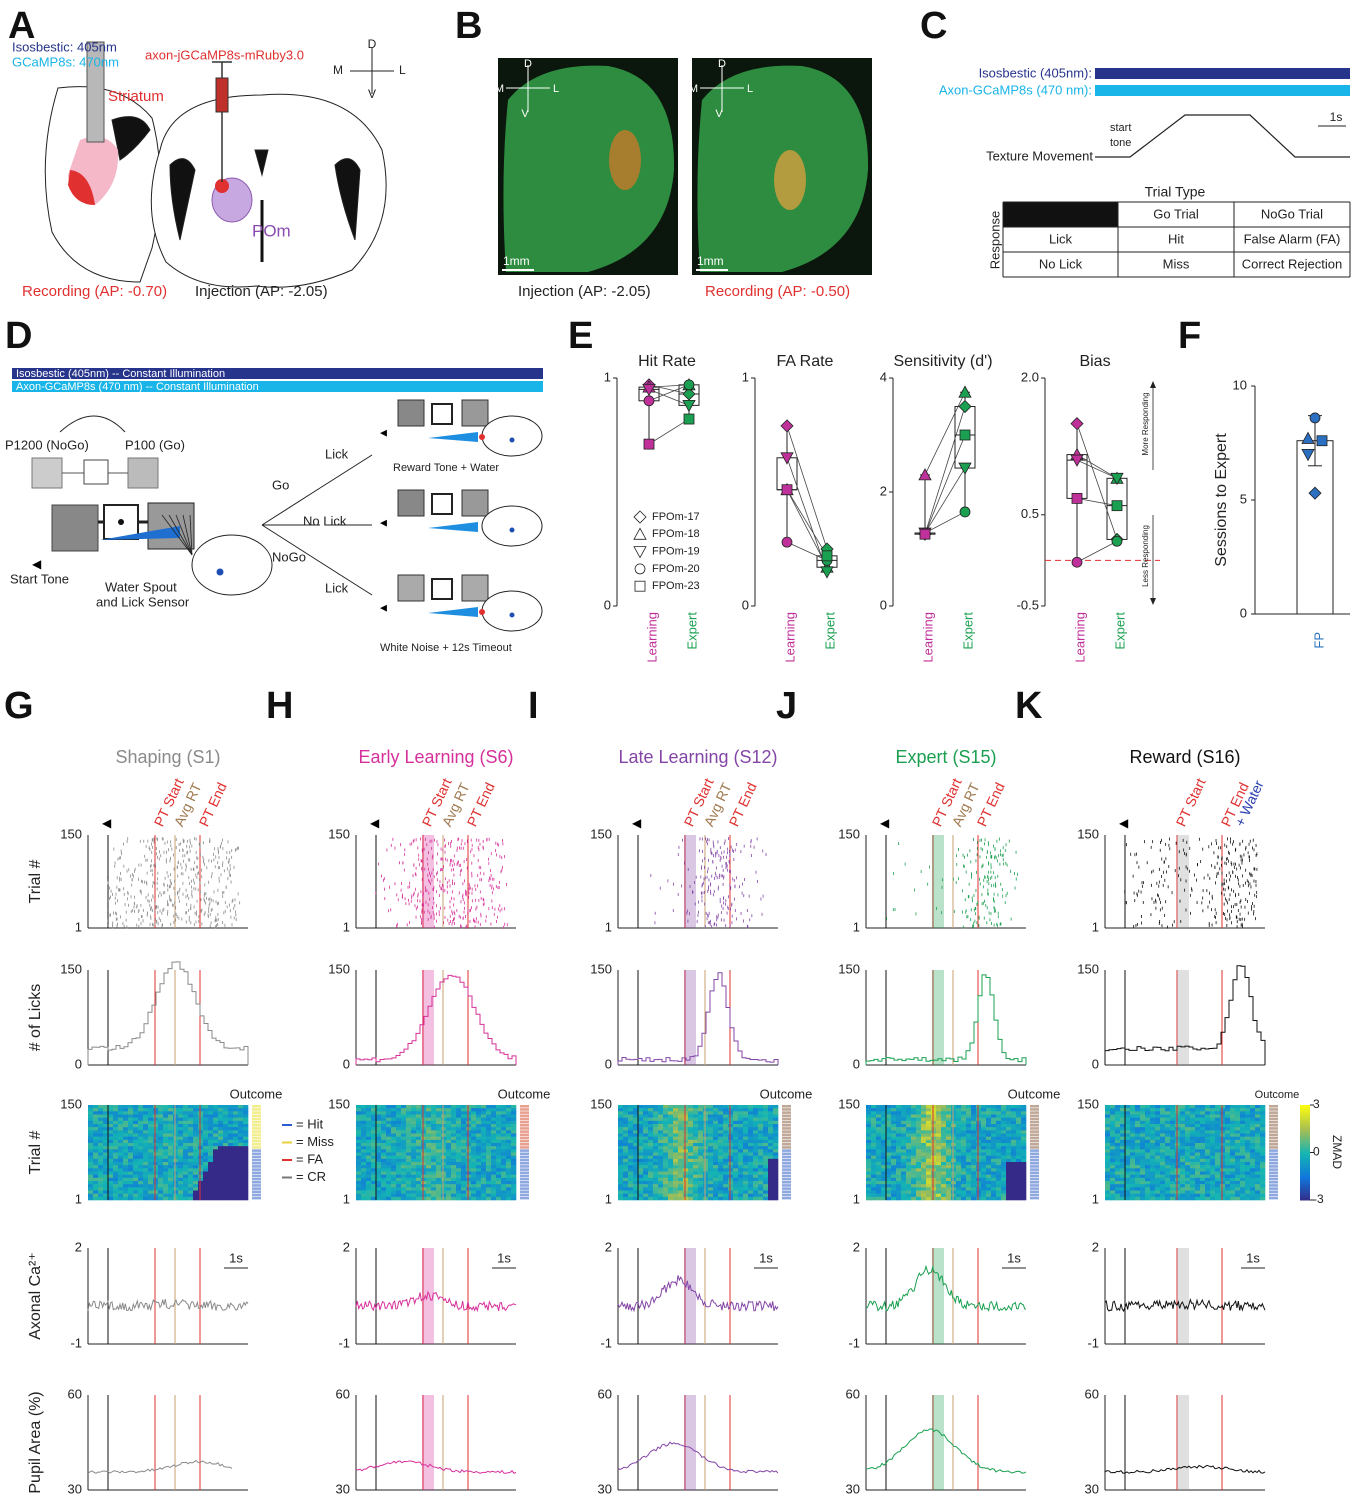 The width and height of the screenshot is (1355, 1500). I want to click on trace, so click(168, 1305).